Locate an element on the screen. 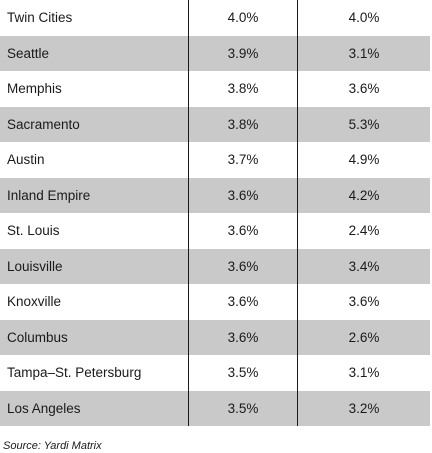  table-row: St. Louis 3.6% 2.4% is located at coordinates (215, 231).